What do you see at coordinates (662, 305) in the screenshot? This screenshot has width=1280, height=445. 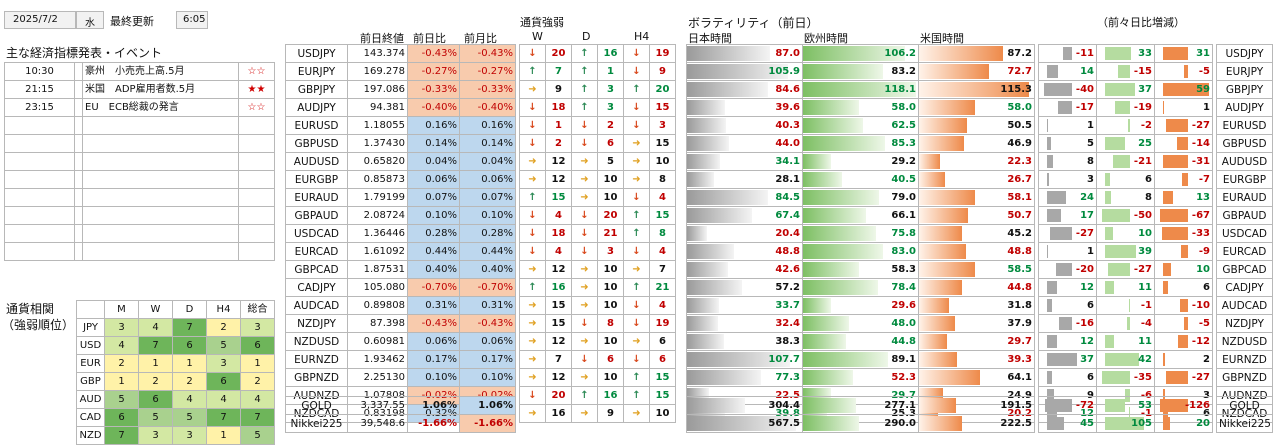 I see `strength-h4-score: 4` at bounding box center [662, 305].